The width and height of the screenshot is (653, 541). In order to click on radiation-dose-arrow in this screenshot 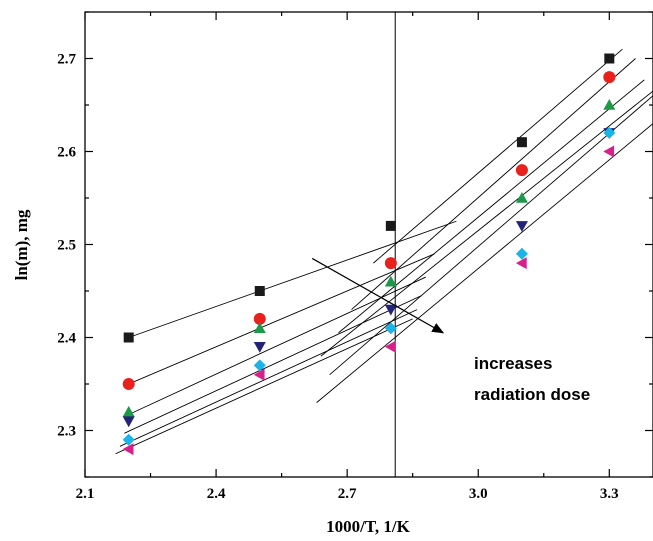, I will do `click(378, 295)`.